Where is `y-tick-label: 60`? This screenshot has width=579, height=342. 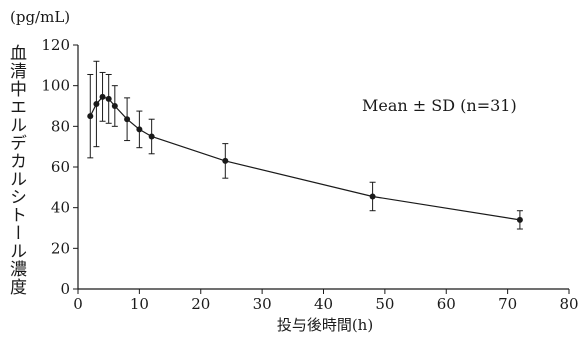 y-tick-label: 60 is located at coordinates (60, 167).